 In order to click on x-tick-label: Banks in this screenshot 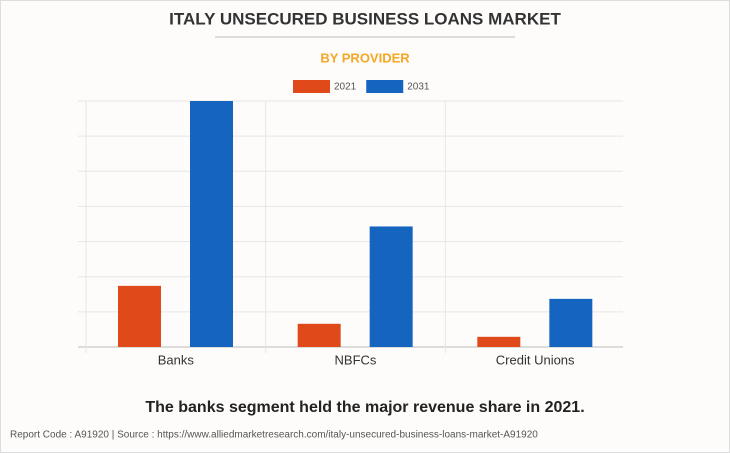, I will do `click(176, 359)`.